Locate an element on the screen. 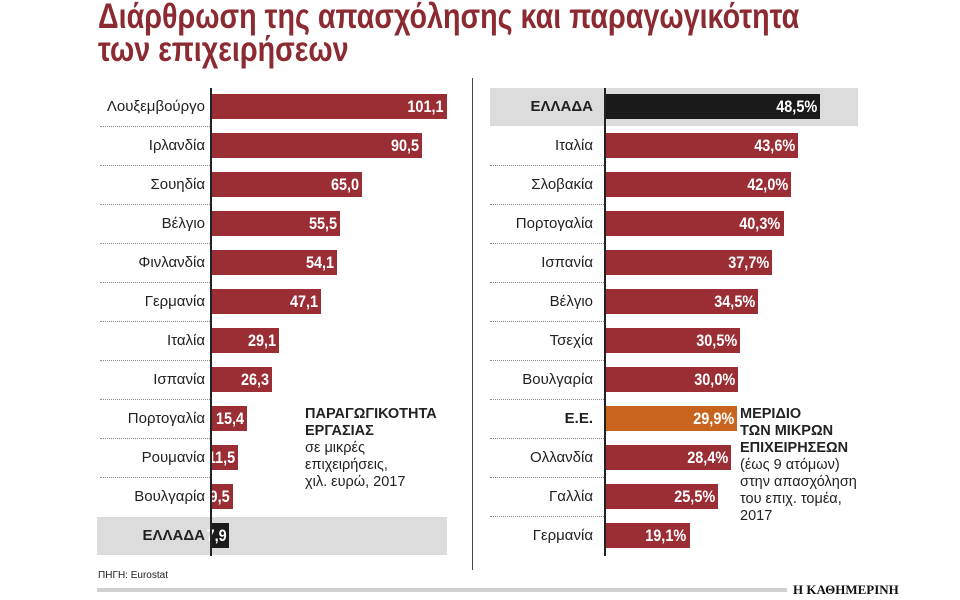 This screenshot has width=960, height=600. bar: 48,5% is located at coordinates (712, 106).